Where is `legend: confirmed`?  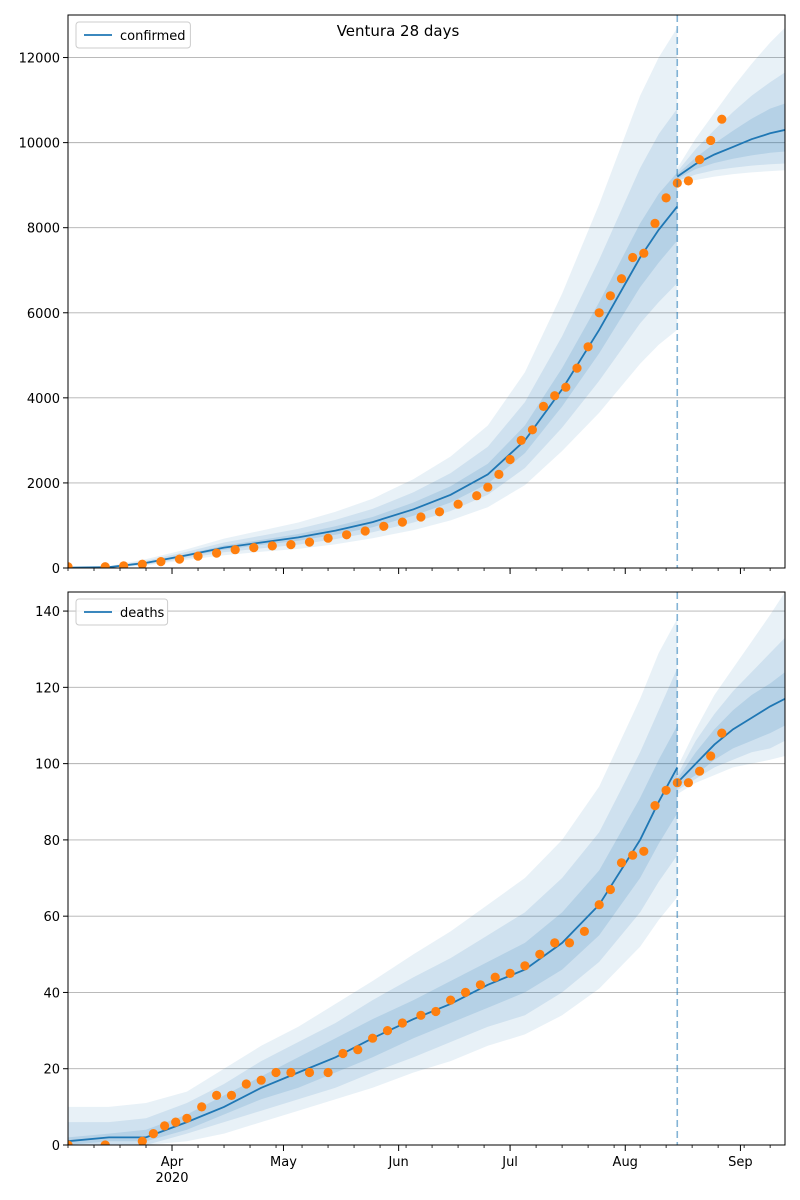 legend: confirmed is located at coordinates (133, 35).